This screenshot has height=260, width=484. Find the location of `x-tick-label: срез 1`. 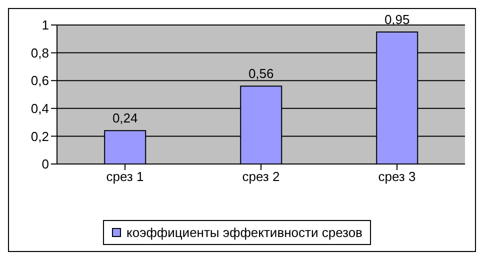

x-tick-label: срез 1 is located at coordinates (125, 176).